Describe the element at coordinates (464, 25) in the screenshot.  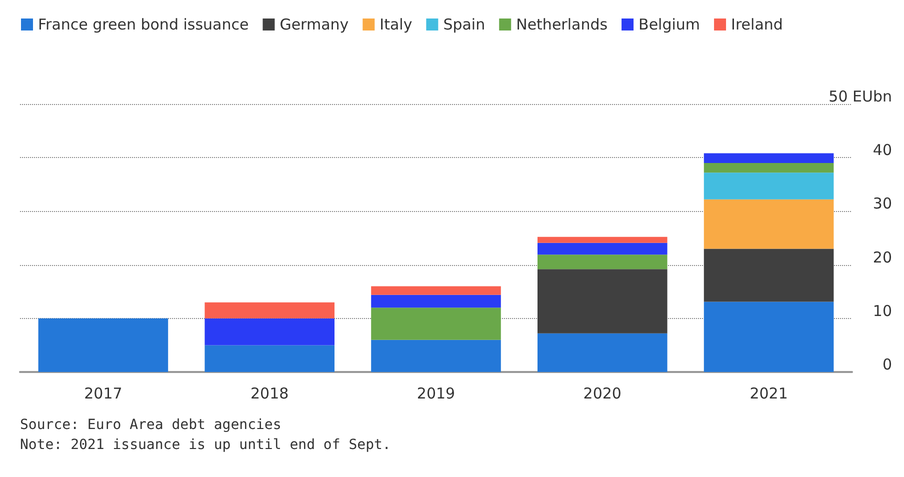
I see `legend-label: Spain` at that location.